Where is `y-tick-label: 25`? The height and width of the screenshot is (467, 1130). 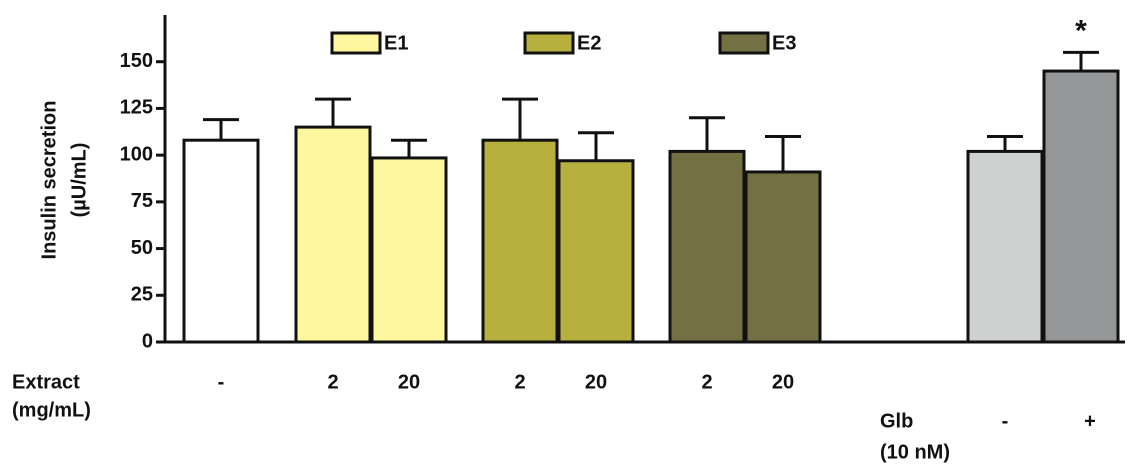
y-tick-label: 25 is located at coordinates (142, 295).